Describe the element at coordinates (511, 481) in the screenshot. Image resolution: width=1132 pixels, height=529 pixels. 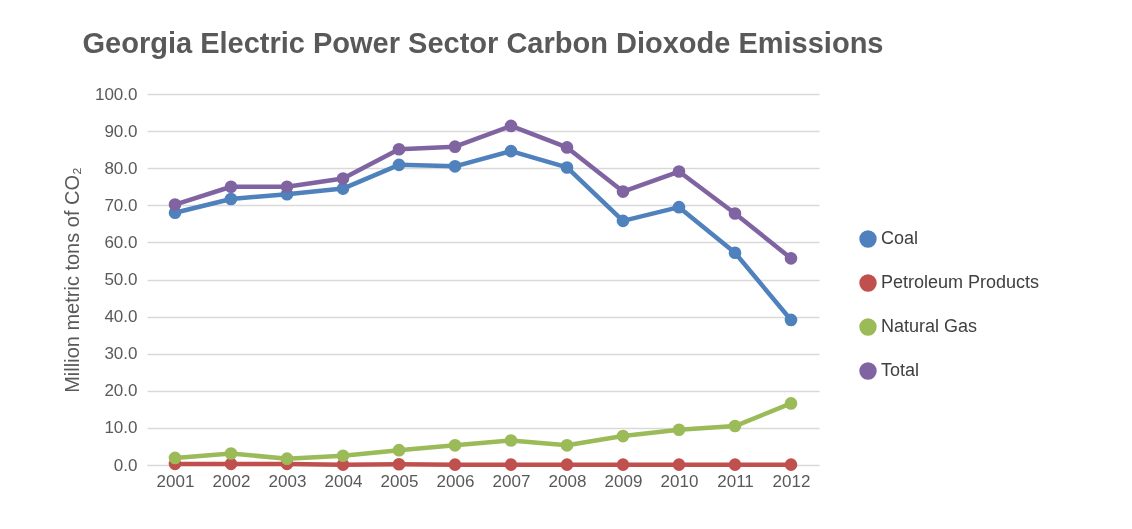
I see `x-tick-label: 2007` at that location.